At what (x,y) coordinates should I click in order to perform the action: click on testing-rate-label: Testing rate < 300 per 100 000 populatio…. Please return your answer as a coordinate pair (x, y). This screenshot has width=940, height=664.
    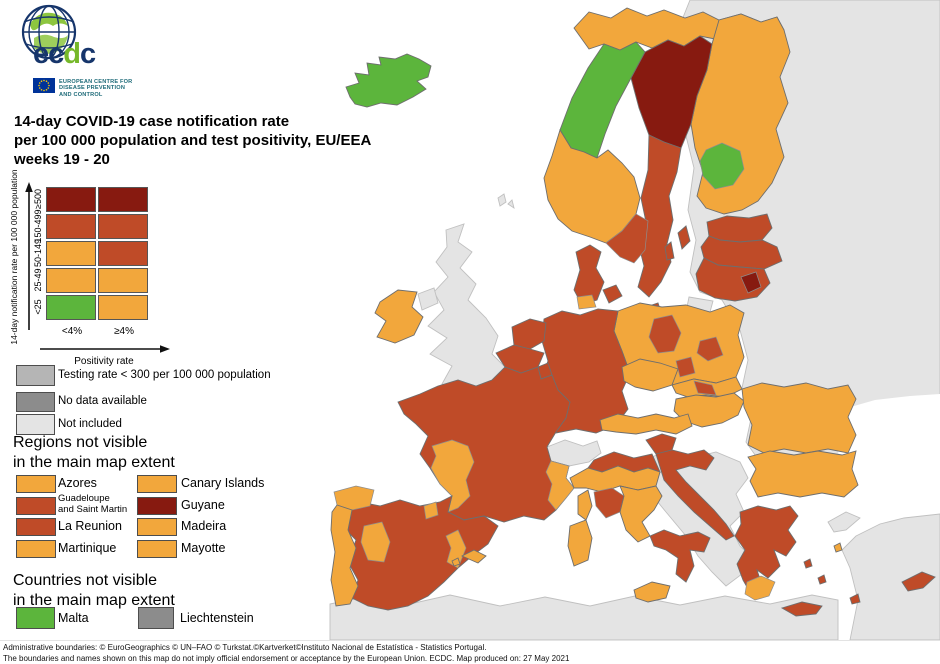
    Looking at the image, I should click on (164, 375).